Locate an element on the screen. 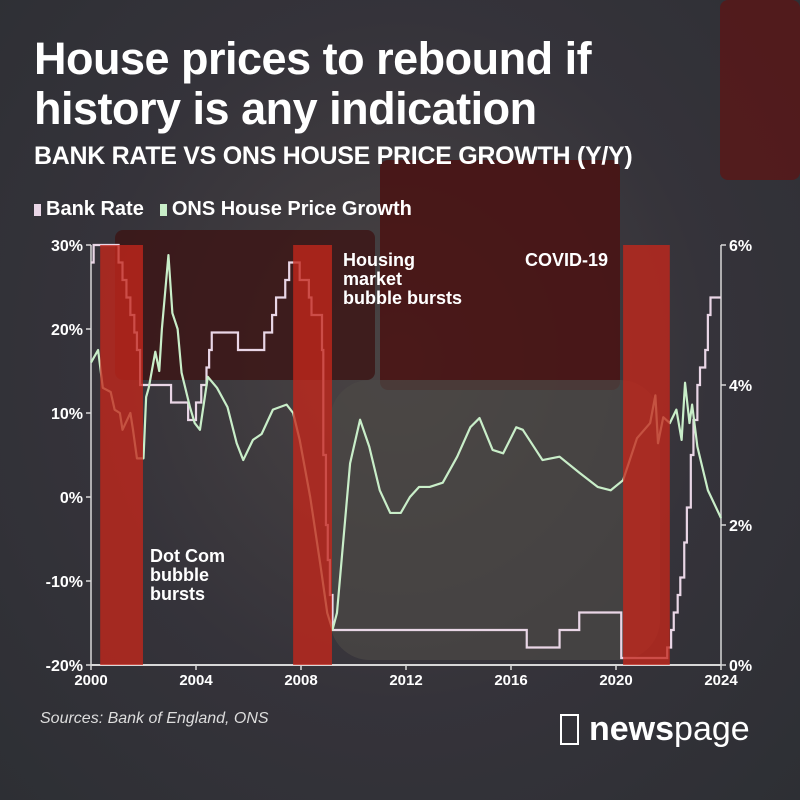 The image size is (800, 800). legend-item-bank-rate: Bank Rate is located at coordinates (89, 209).